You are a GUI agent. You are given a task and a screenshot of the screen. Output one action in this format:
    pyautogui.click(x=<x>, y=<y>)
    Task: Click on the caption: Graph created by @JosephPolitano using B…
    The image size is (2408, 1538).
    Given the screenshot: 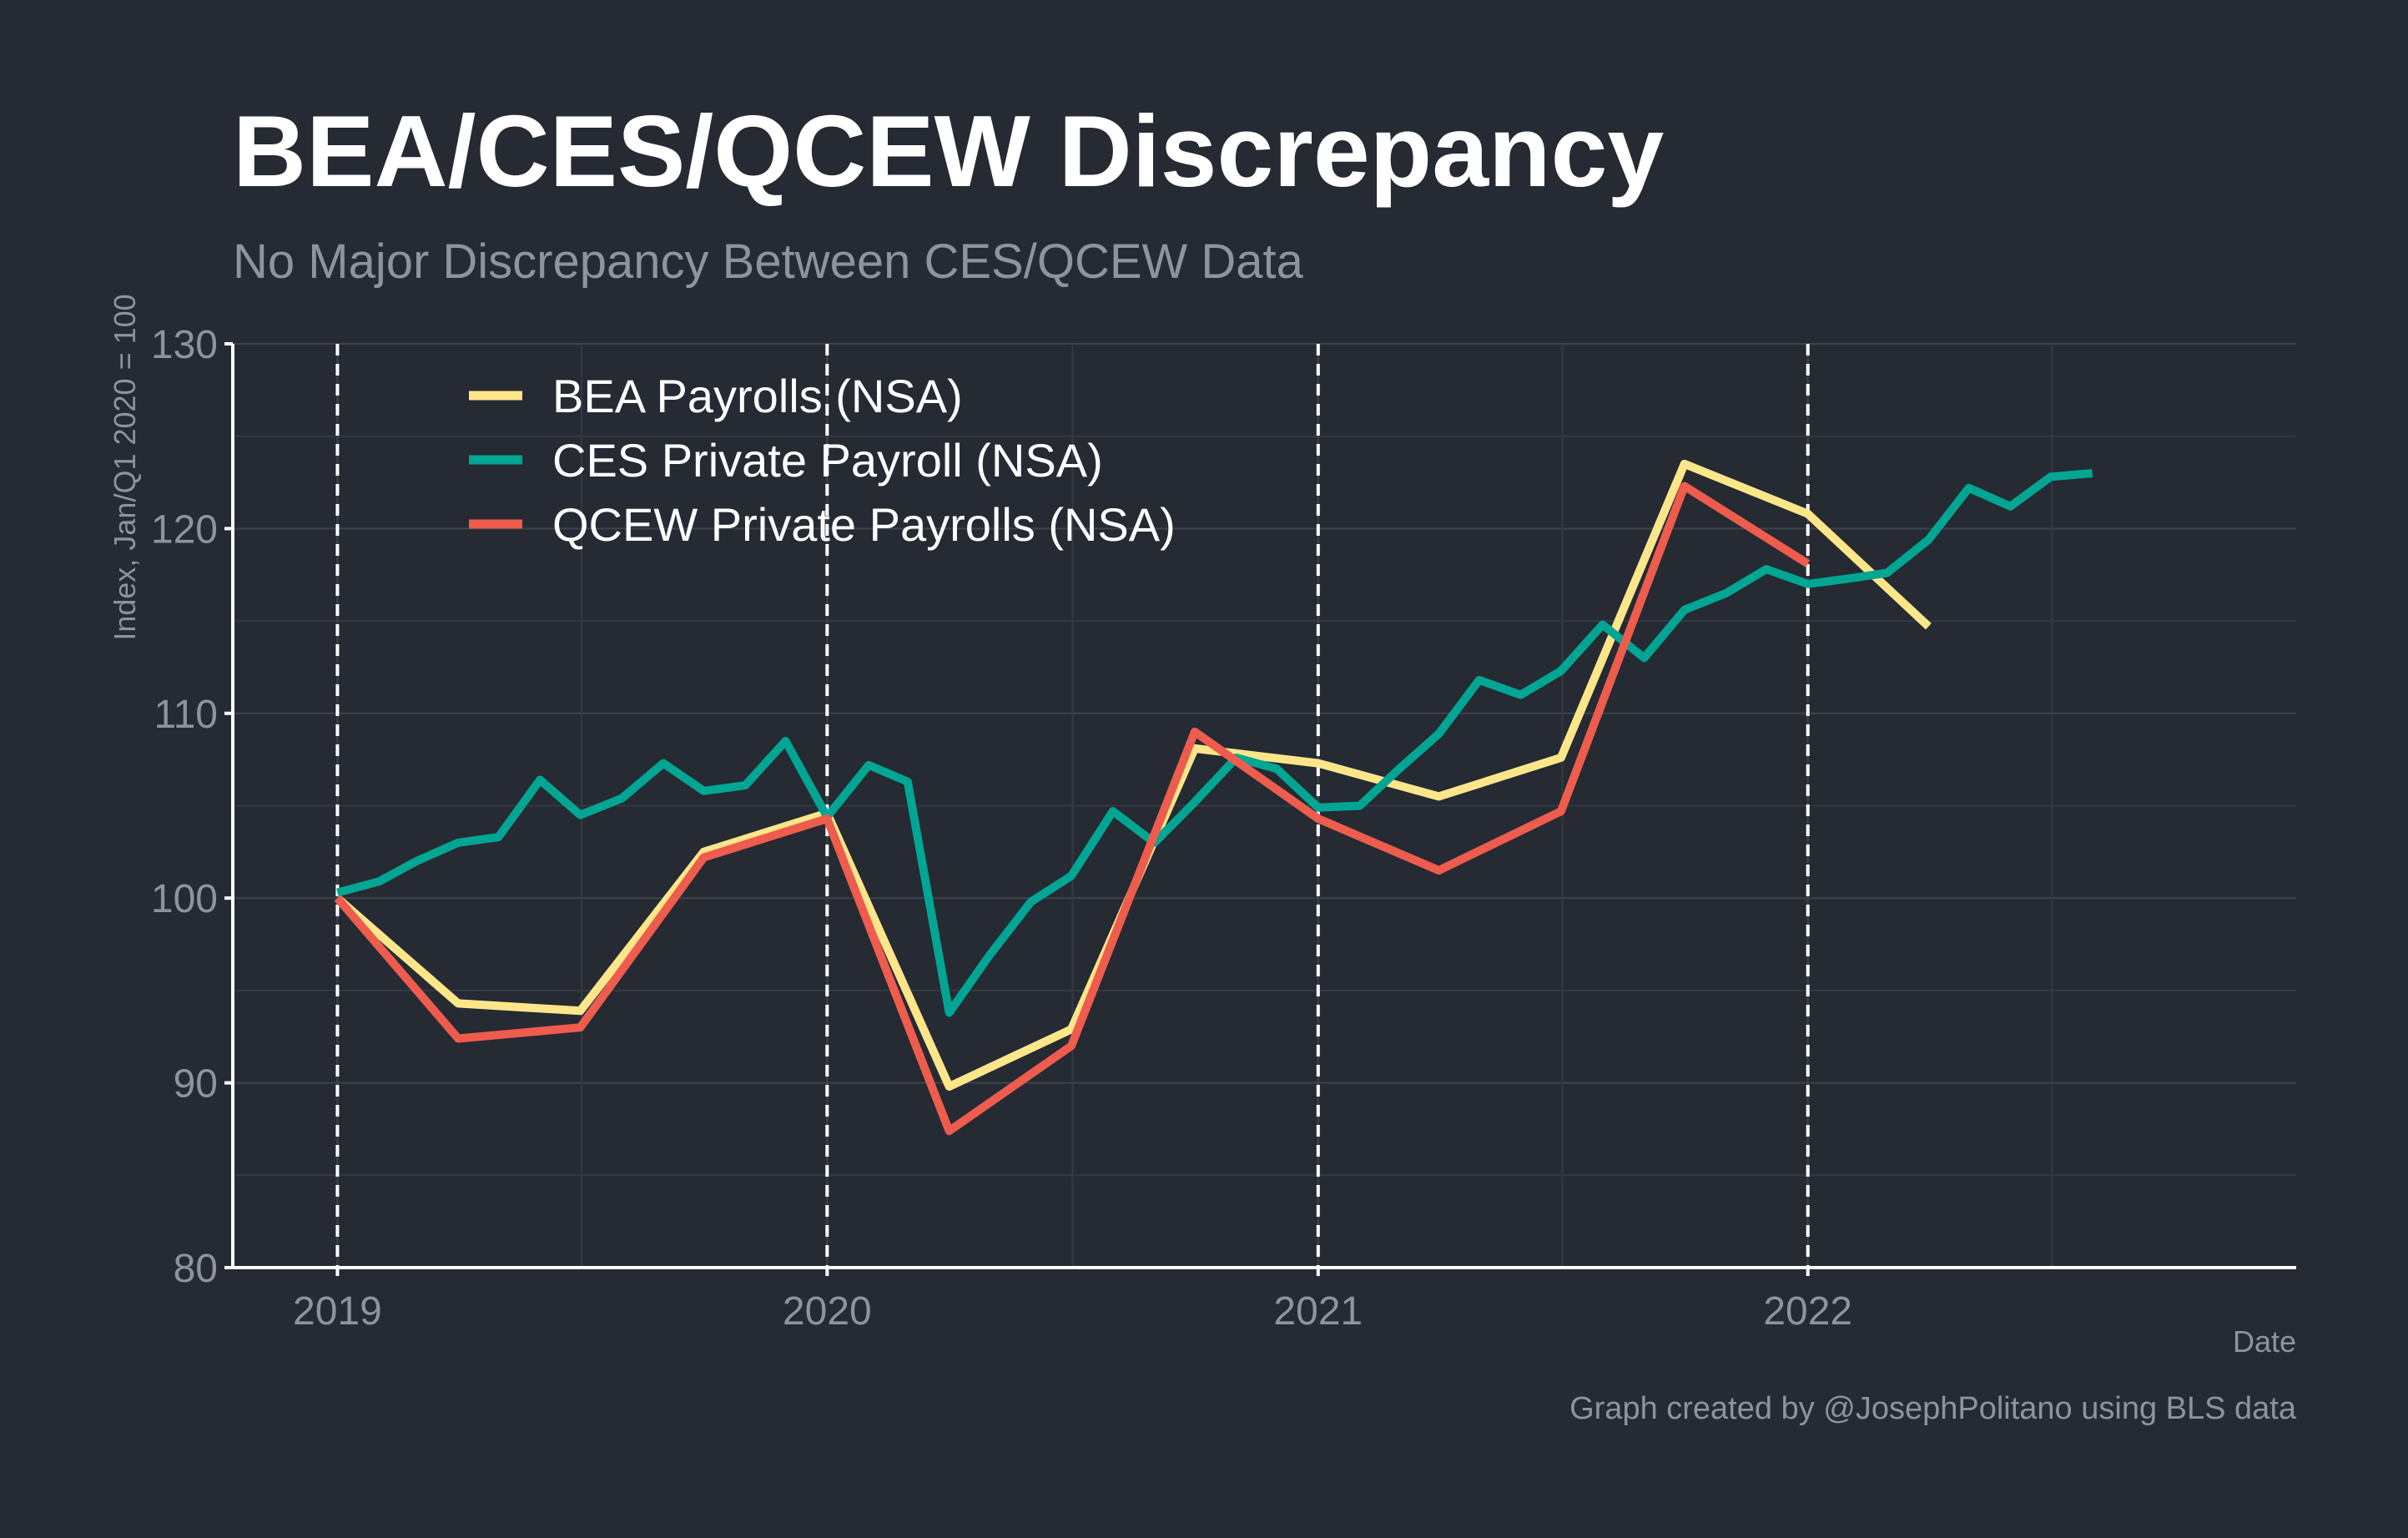 What is the action you would take?
    pyautogui.click(x=1933, y=1408)
    